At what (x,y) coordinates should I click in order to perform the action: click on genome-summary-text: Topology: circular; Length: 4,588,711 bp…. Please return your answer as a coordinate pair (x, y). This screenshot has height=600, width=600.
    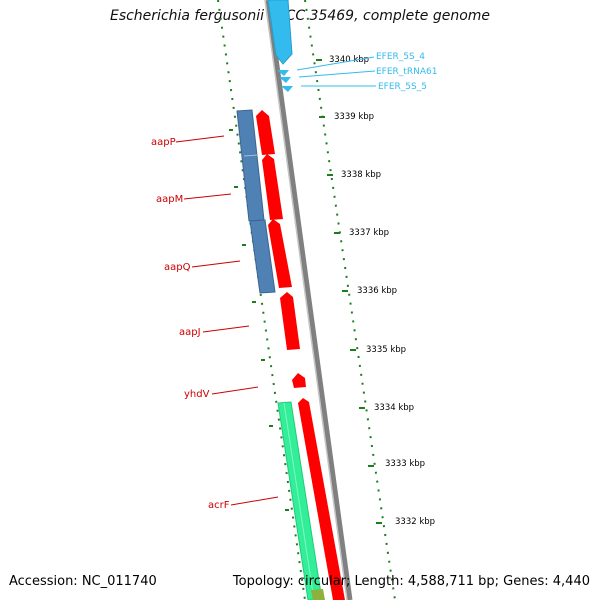
    Looking at the image, I should click on (411, 581).